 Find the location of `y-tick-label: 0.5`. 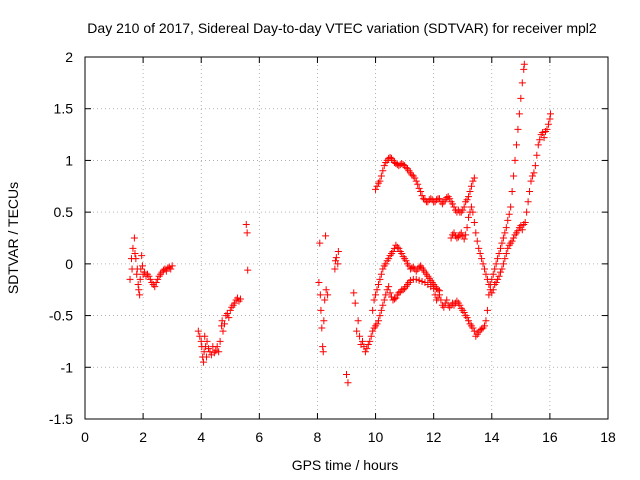

y-tick-label: 0.5 is located at coordinates (64, 212).